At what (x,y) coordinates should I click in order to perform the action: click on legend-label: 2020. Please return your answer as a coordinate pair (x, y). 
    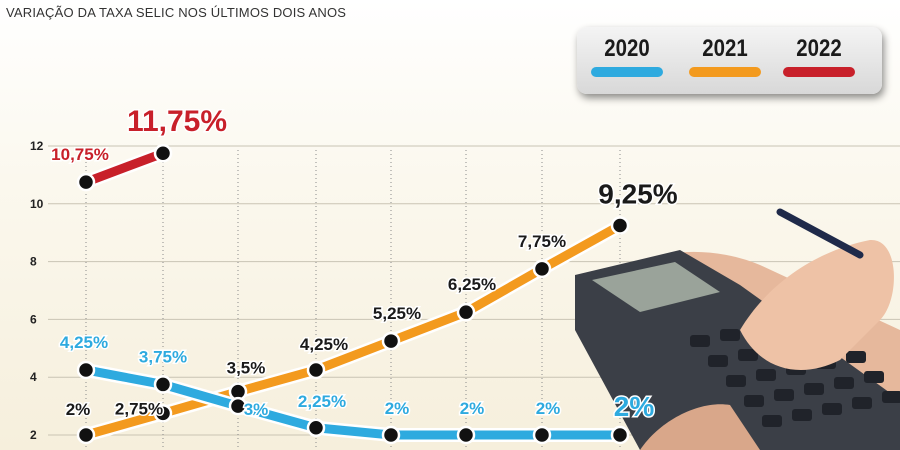
    Looking at the image, I should click on (627, 48).